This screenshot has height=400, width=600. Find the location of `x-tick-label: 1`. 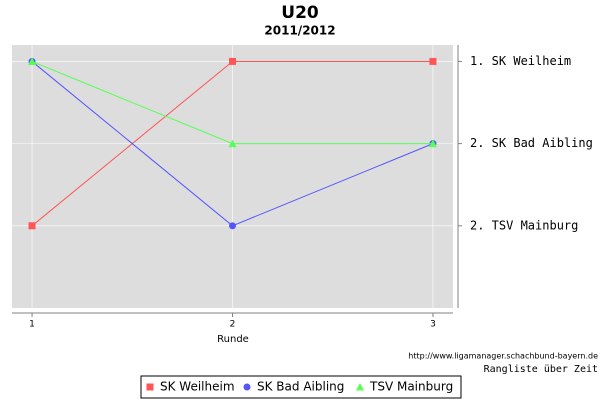

x-tick-label: 1 is located at coordinates (32, 325).